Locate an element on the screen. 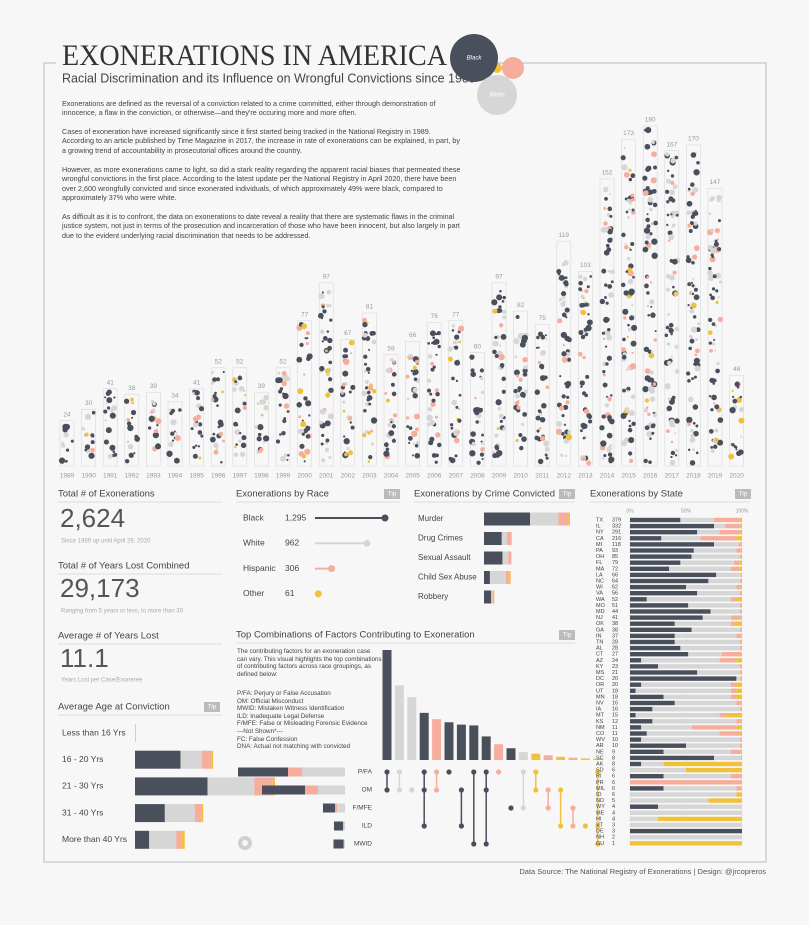 This screenshot has height=925, width=809. year-label: 2002 is located at coordinates (348, 476).